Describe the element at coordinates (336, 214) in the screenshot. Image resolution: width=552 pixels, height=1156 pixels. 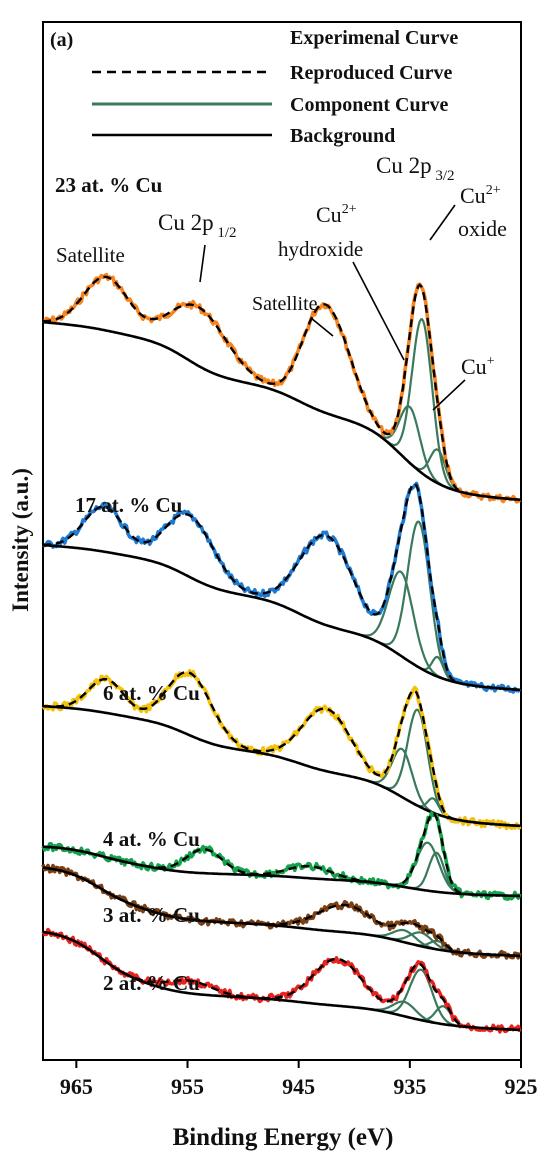
I see `annotation-hydroxide-a: Cu2+` at that location.